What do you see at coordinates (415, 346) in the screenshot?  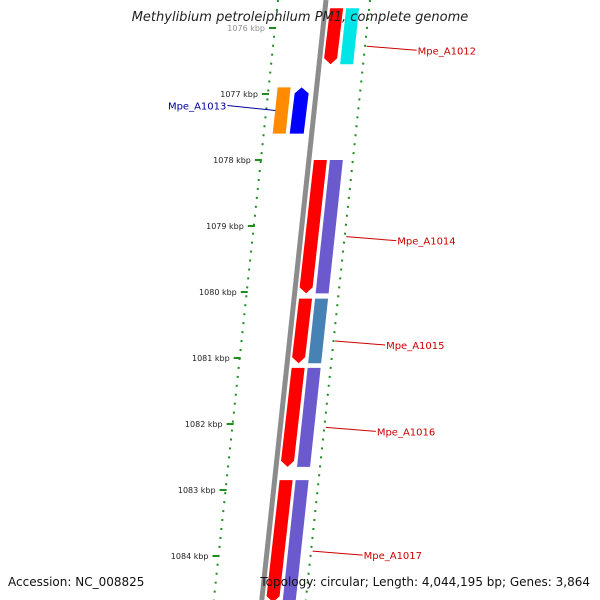 I see `mpe-a1015-label: Mpe_A1015` at bounding box center [415, 346].